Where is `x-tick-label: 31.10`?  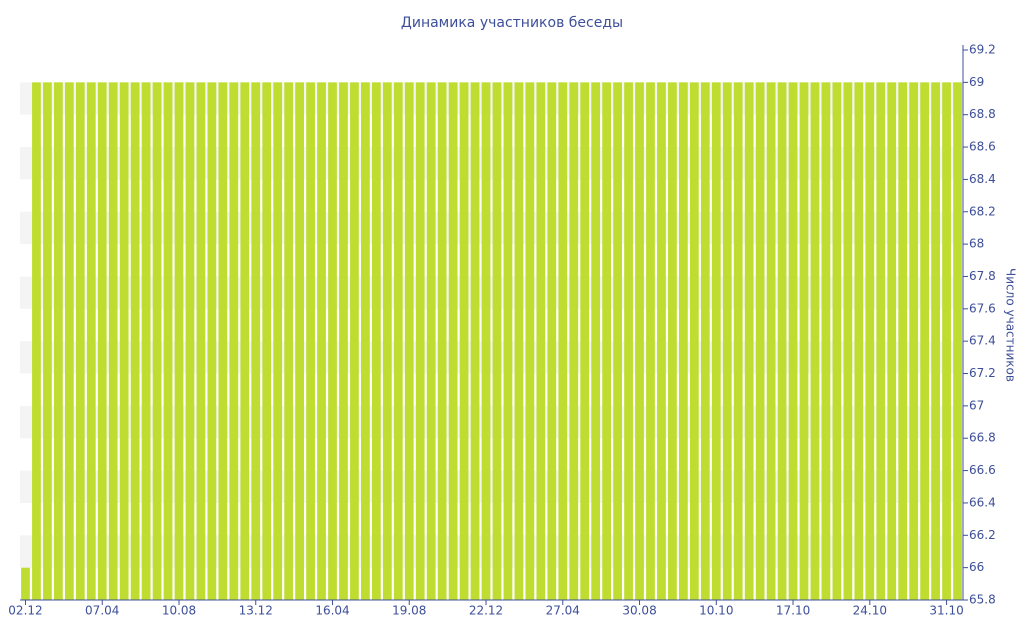
x-tick-label: 31.10 is located at coordinates (946, 611).